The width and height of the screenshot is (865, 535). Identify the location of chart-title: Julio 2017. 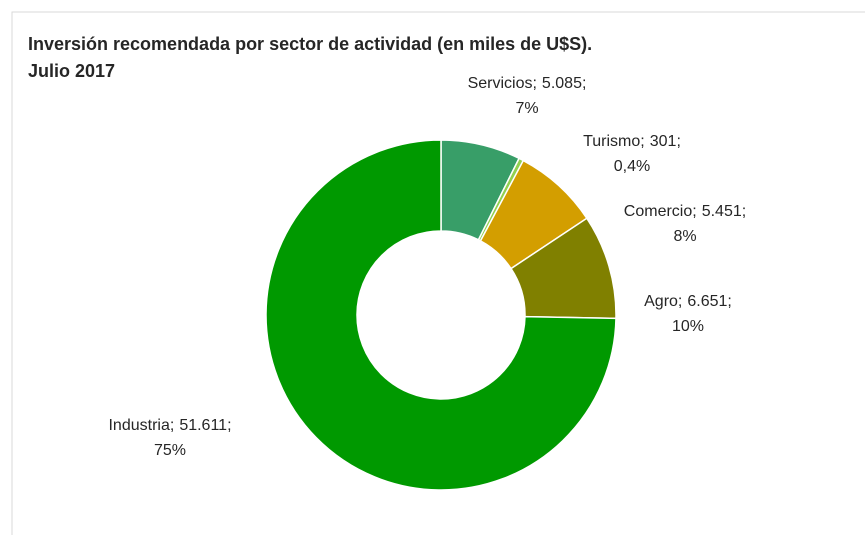
(71, 71).